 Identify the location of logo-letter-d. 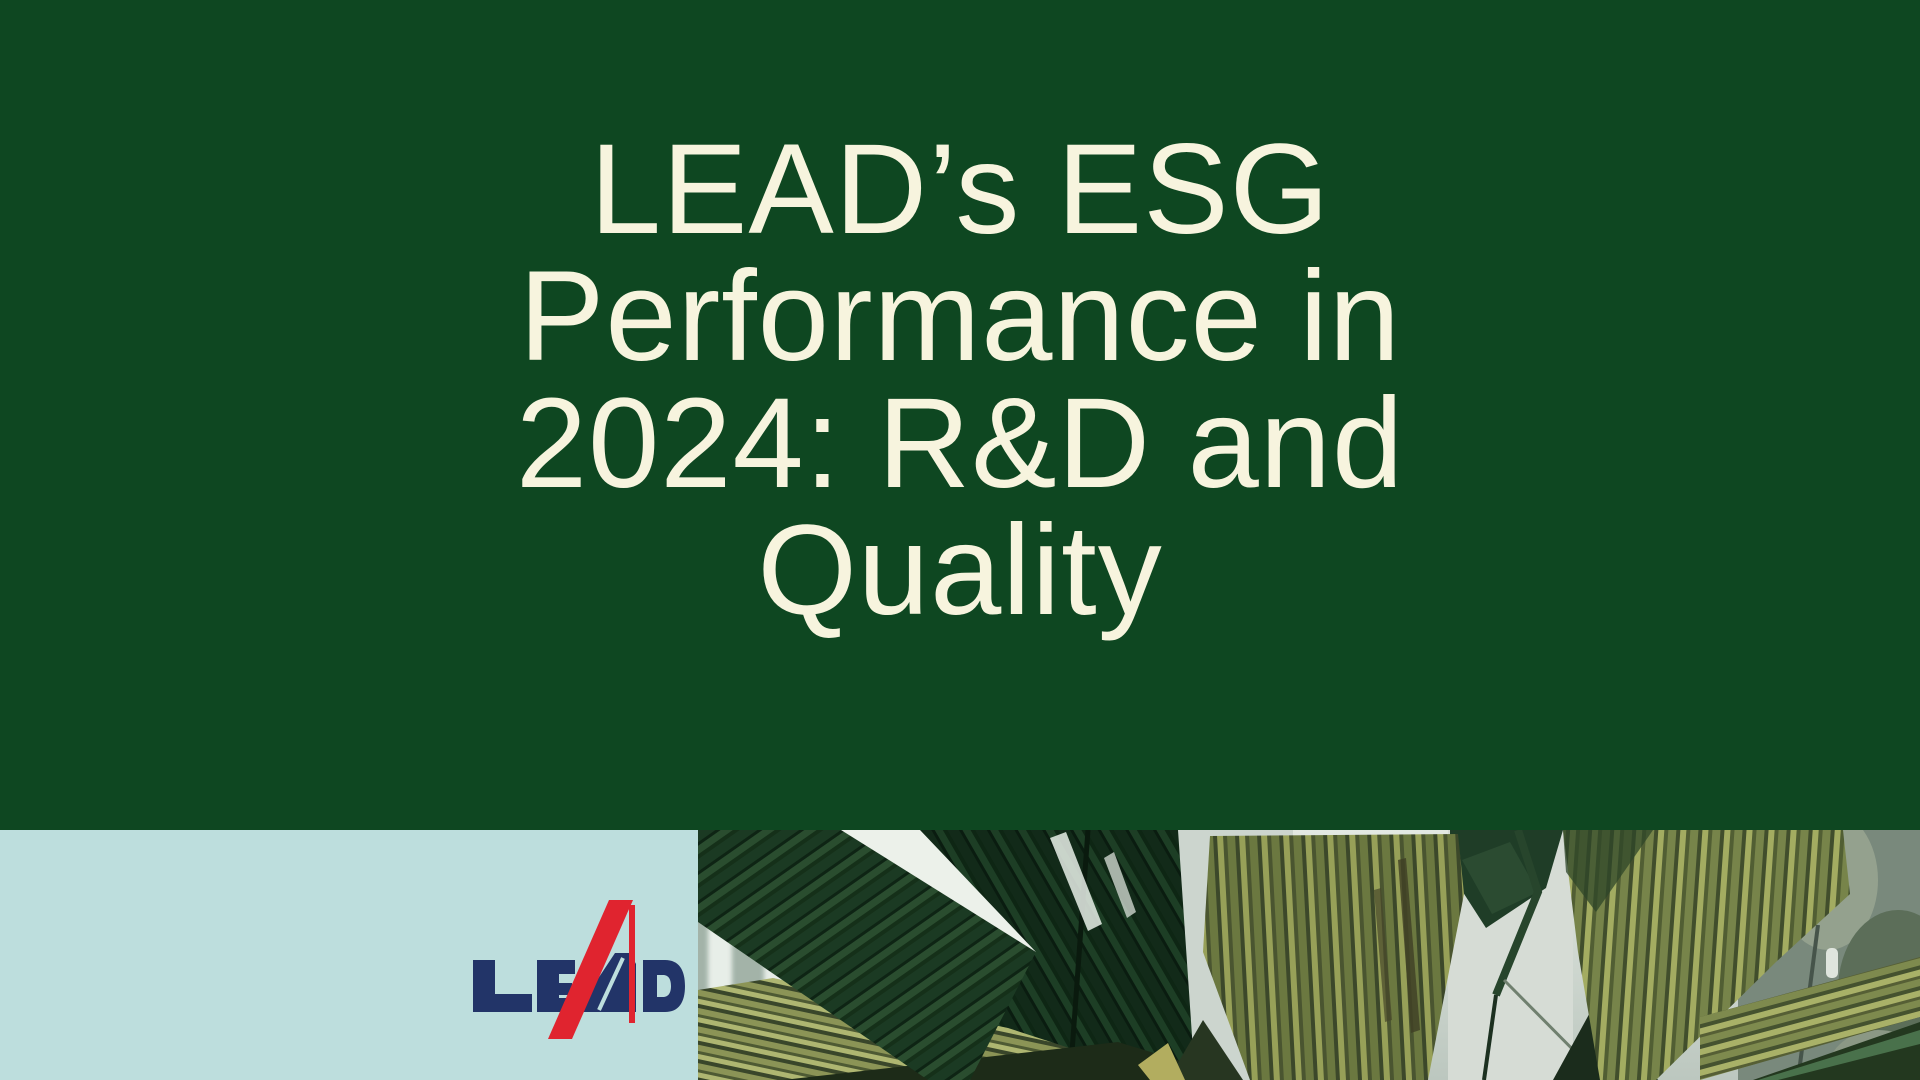
(664, 986).